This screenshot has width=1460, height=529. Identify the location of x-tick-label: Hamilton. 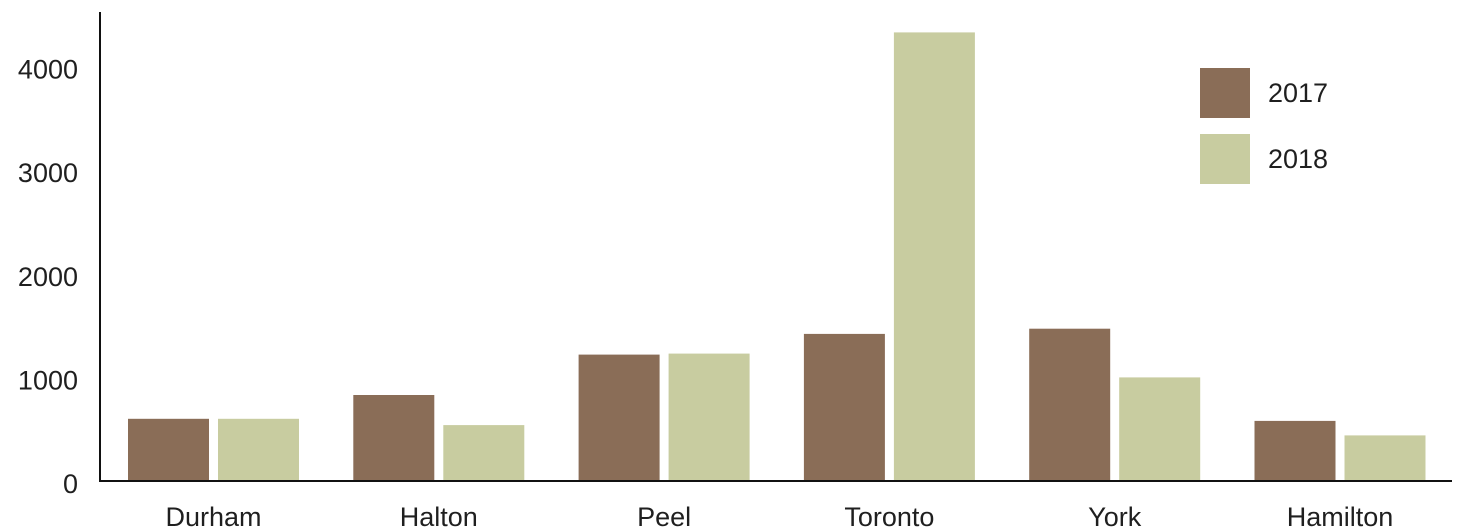
(1340, 515).